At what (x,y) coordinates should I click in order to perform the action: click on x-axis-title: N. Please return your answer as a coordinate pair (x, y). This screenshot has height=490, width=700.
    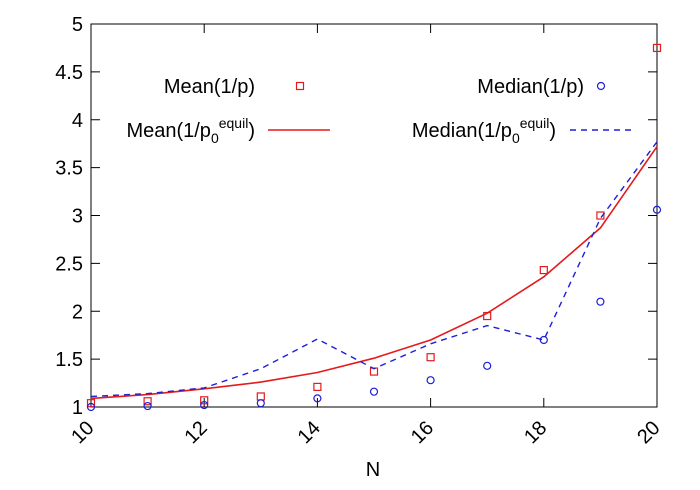
    Looking at the image, I should click on (373, 470).